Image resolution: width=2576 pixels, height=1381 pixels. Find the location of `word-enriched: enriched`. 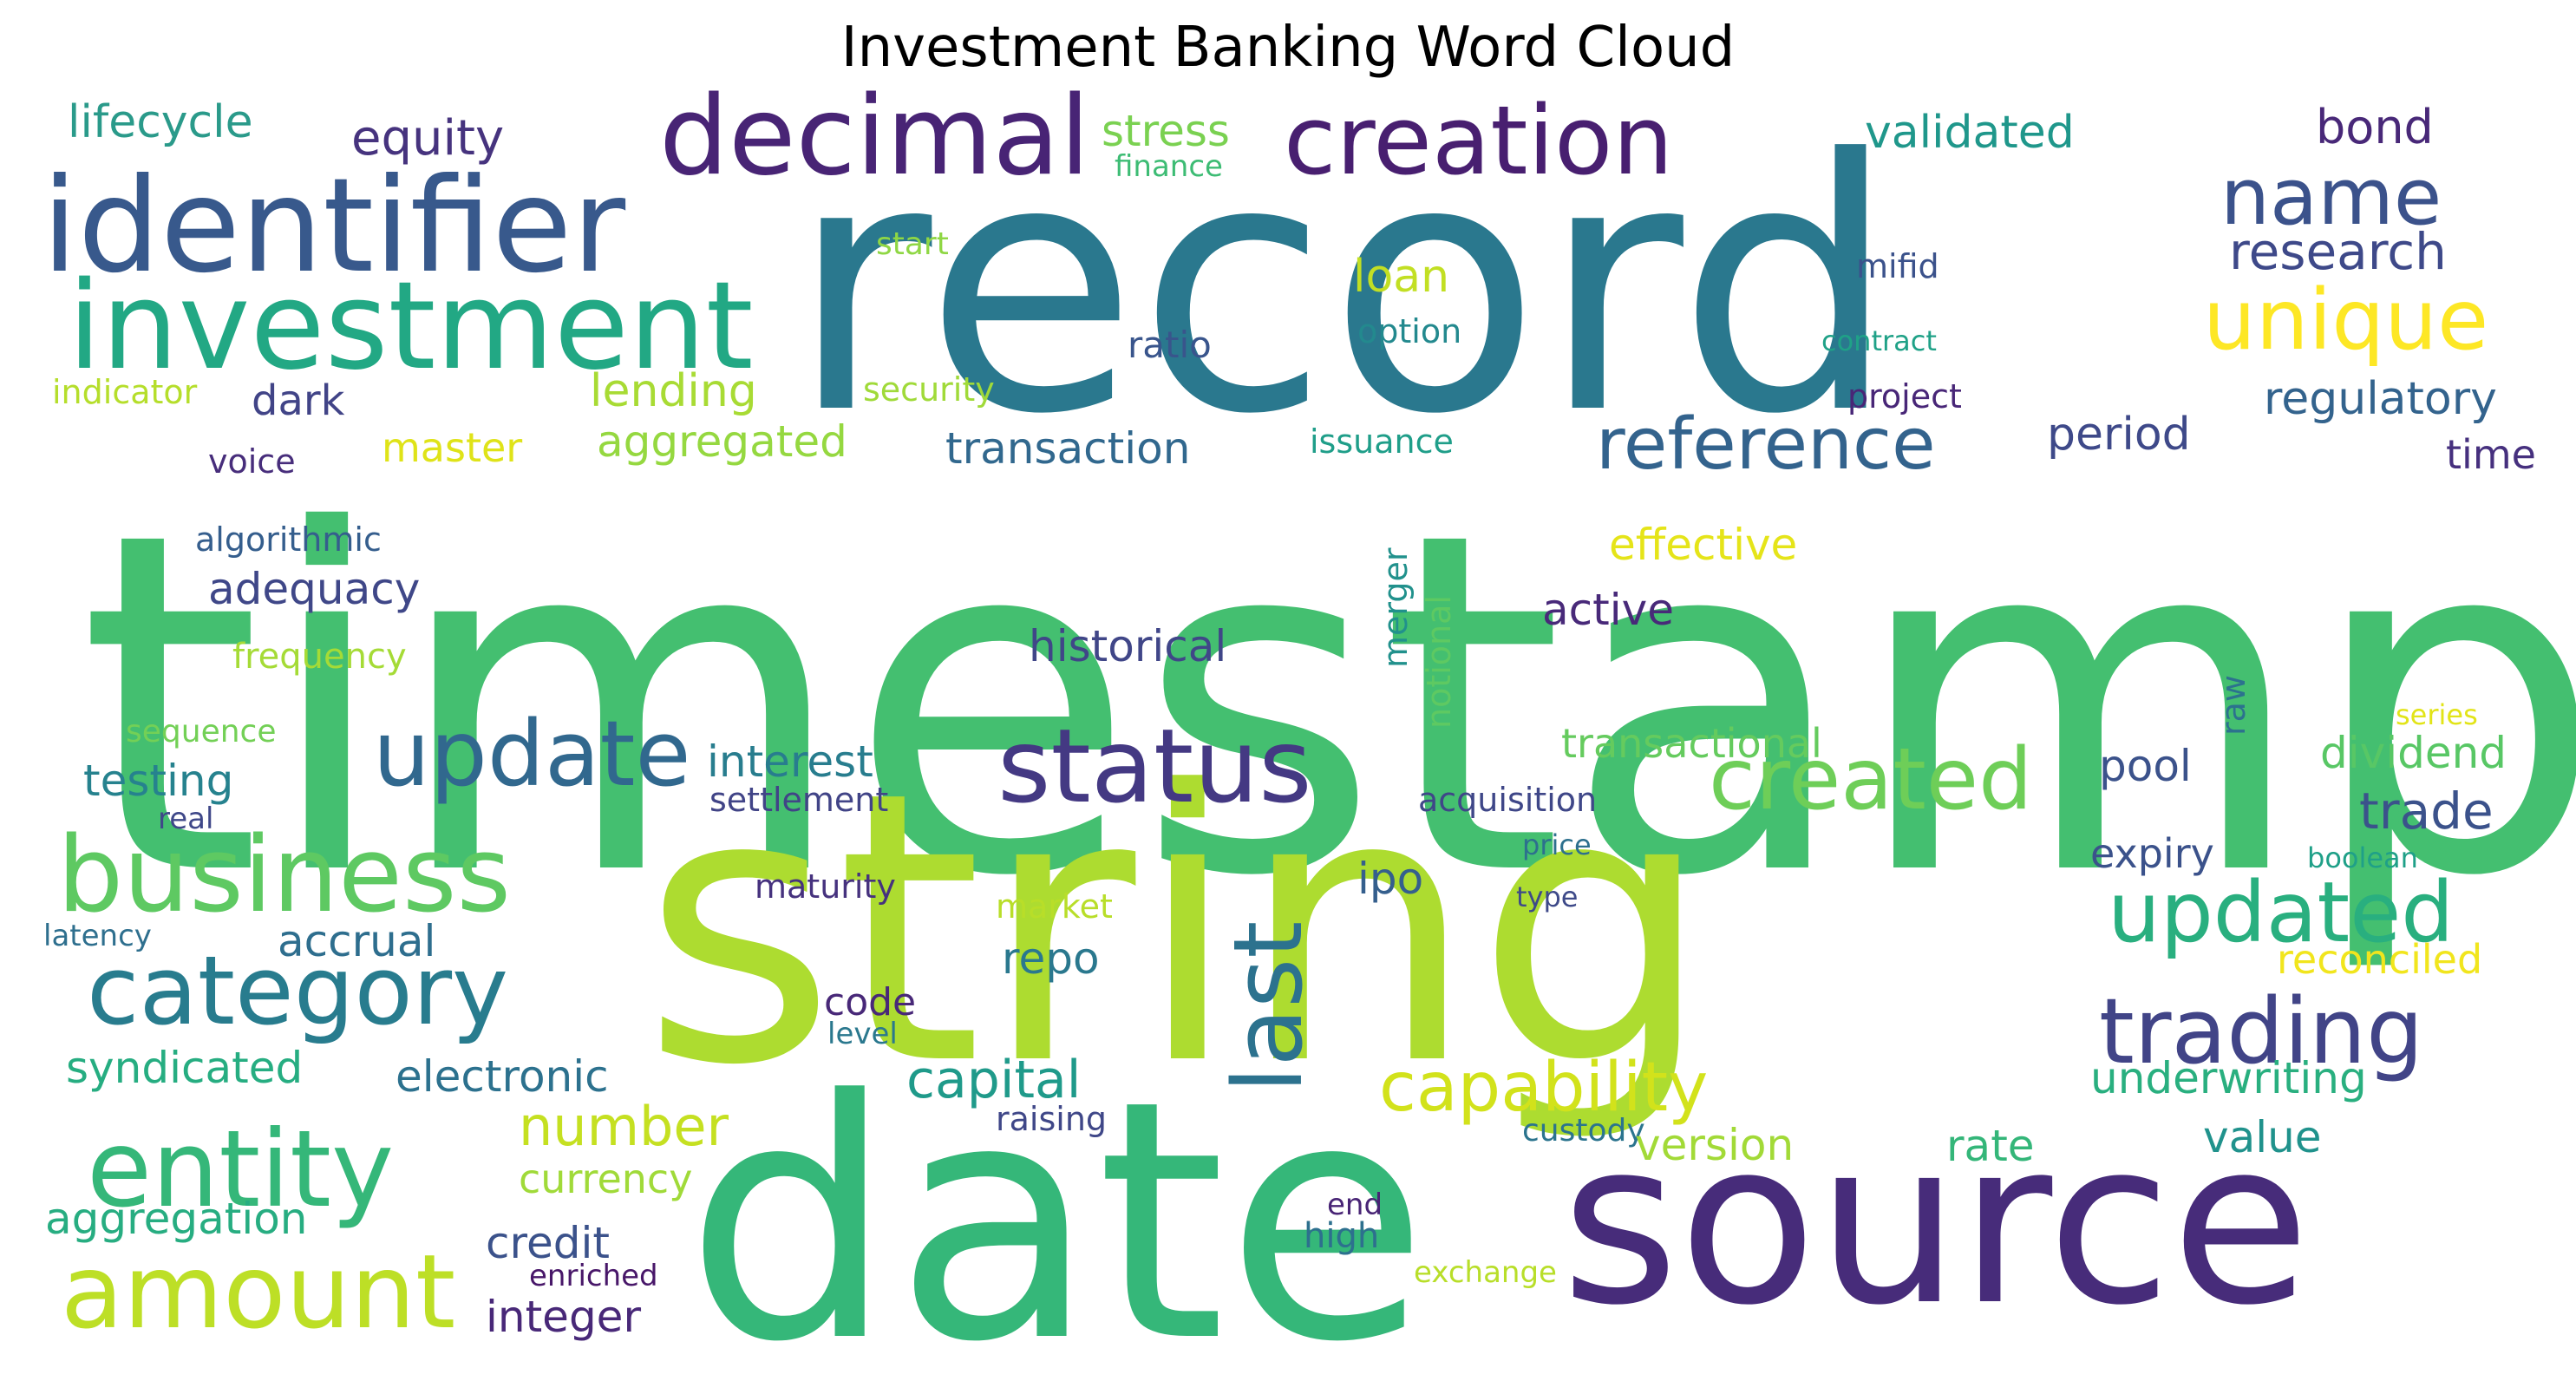

word-enriched: enriched is located at coordinates (593, 1276).